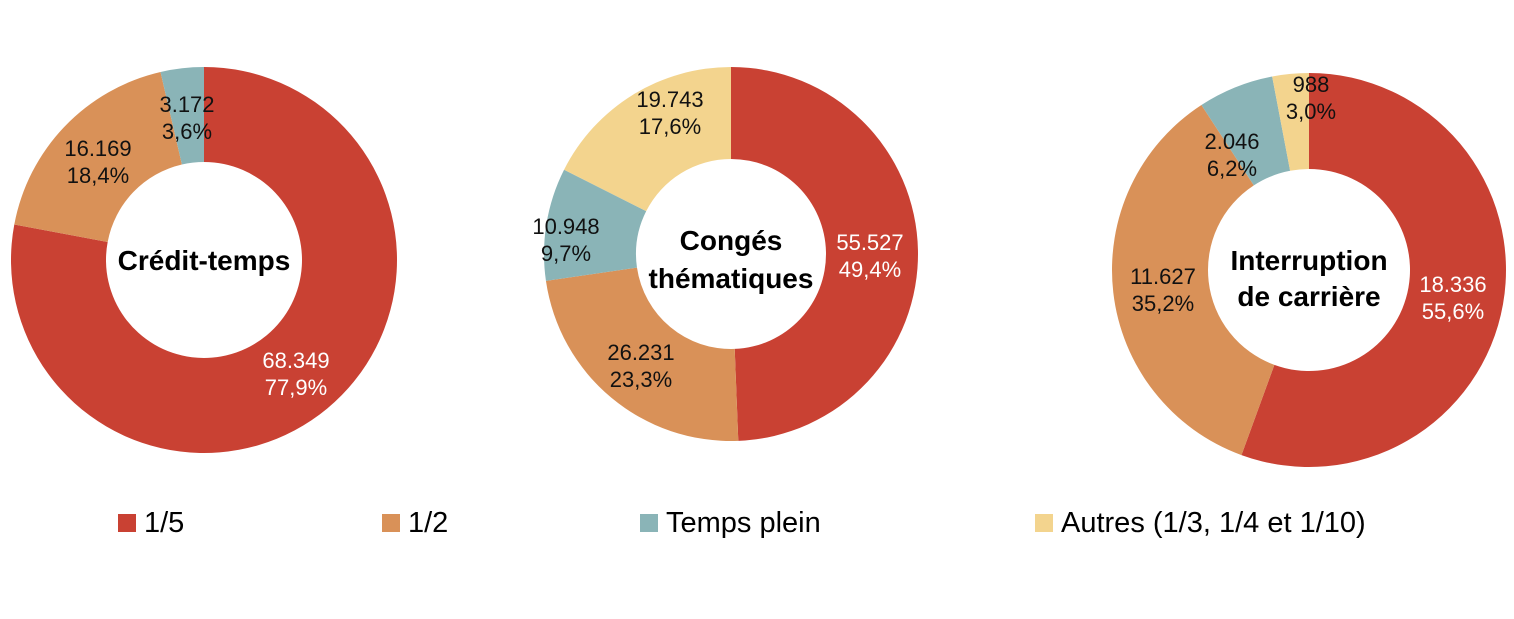 This screenshot has width=1514, height=619. What do you see at coordinates (743, 522) in the screenshot?
I see `legend-label-temps-plein: Temps plein` at bounding box center [743, 522].